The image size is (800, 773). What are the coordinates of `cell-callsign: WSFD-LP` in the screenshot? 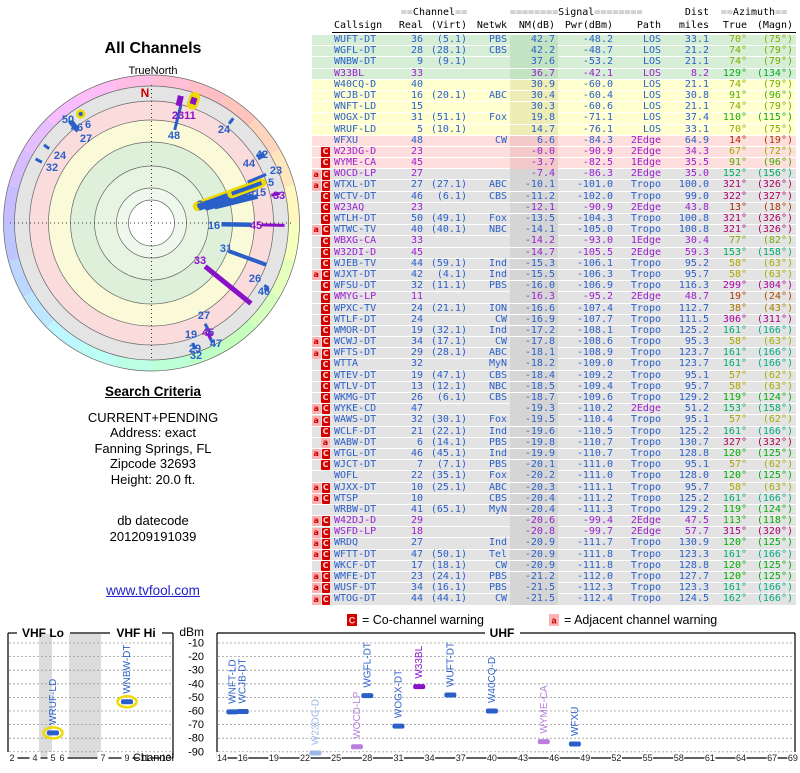 It's located at (365, 532).